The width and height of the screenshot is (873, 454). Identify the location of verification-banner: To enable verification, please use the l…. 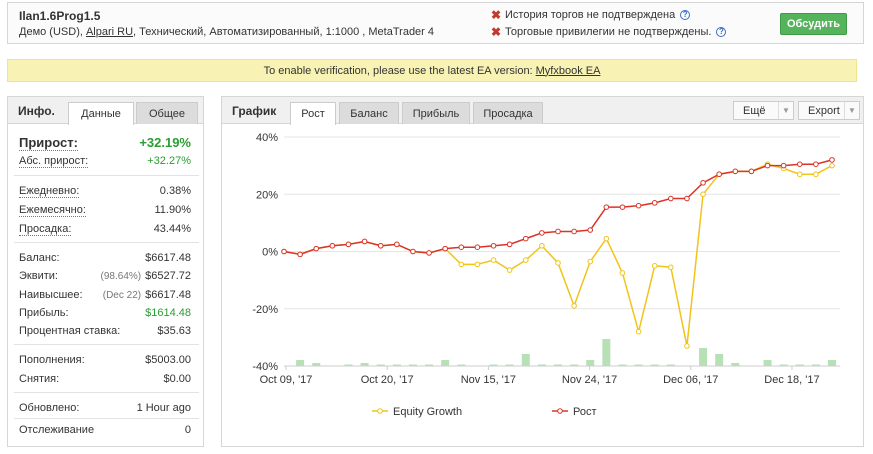
(432, 70).